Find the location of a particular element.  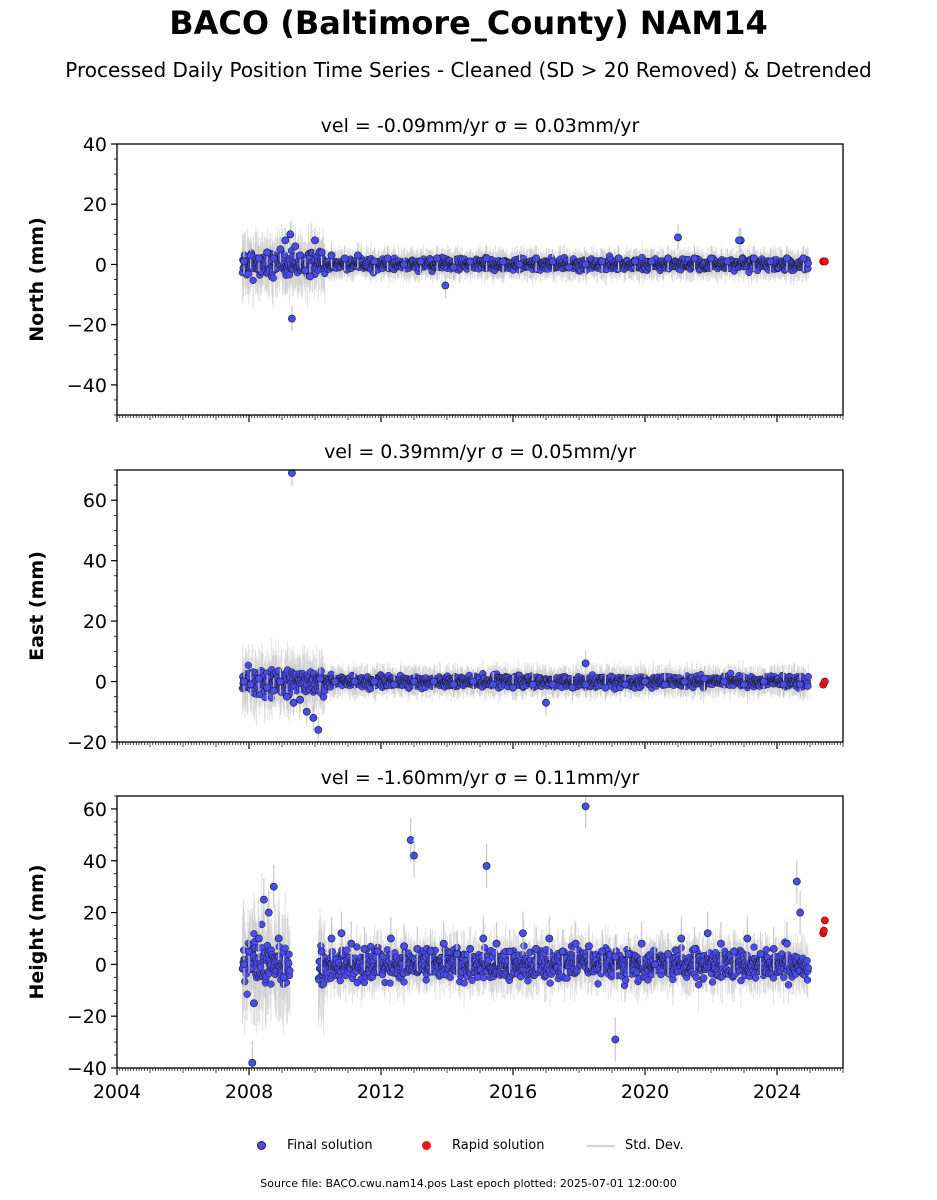

y-tick-label: 0 is located at coordinates (101, 265).